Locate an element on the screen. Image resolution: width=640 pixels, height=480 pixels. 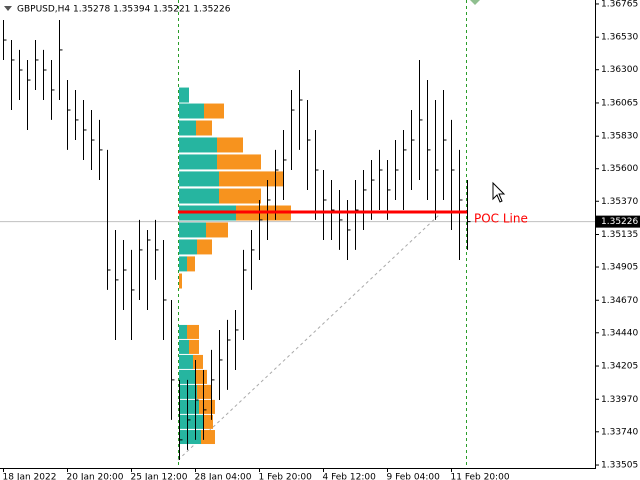
current-price-box is located at coordinates (618, 221).